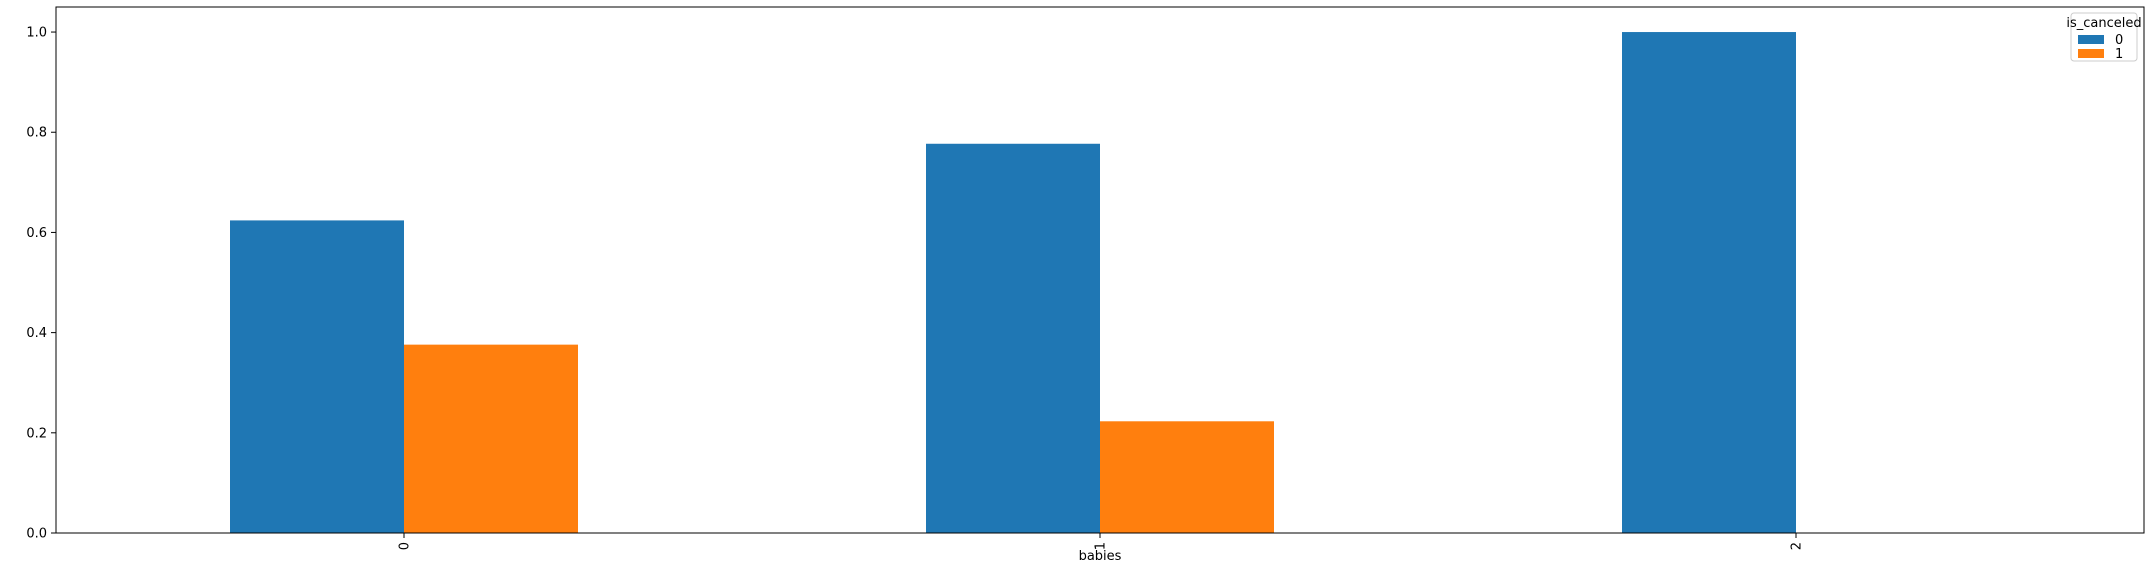 The image size is (2152, 568). I want to click on x-tick-label: 0, so click(405, 546).